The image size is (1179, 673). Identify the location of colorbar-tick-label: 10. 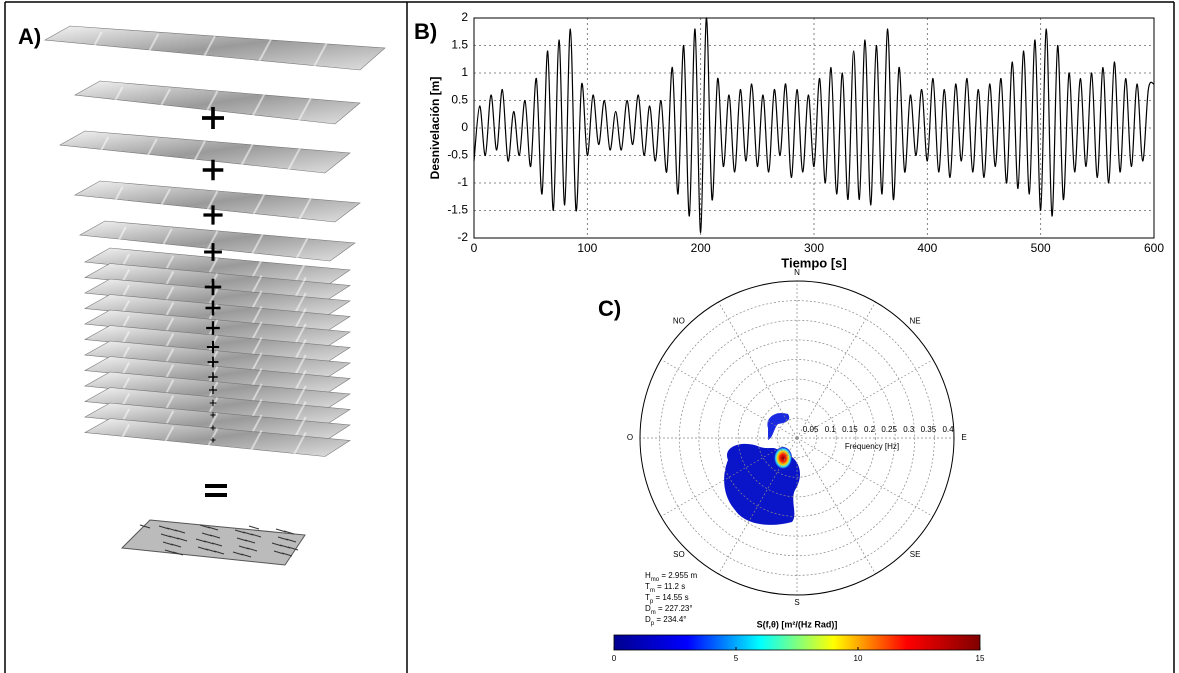
(858, 658).